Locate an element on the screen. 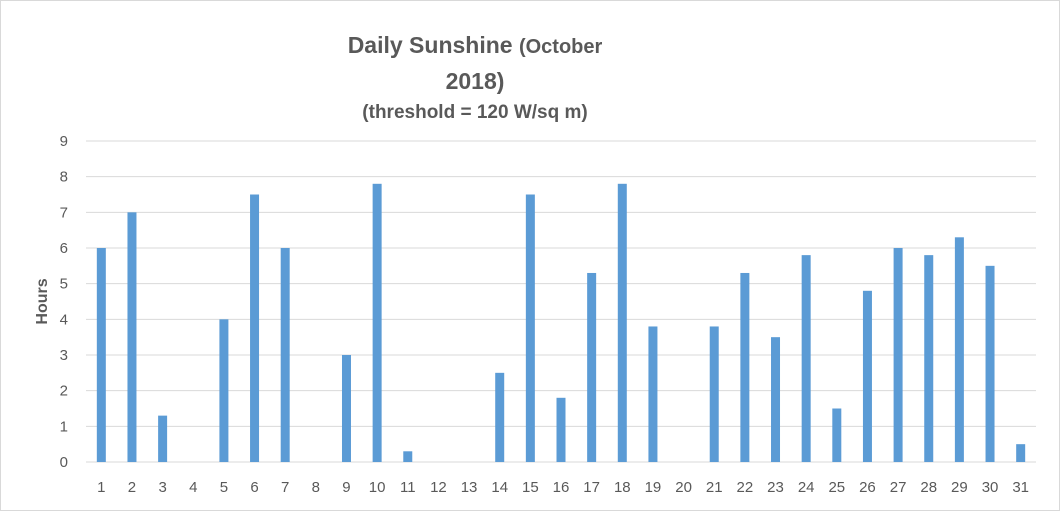 The width and height of the screenshot is (1060, 511). chart-title-line-1: Daily Sunshine (October is located at coordinates (475, 46).